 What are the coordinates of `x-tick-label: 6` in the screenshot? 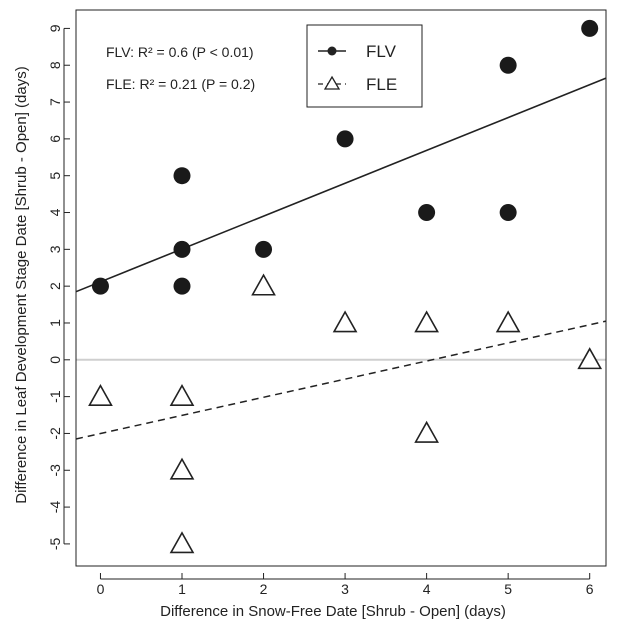 It's located at (590, 589).